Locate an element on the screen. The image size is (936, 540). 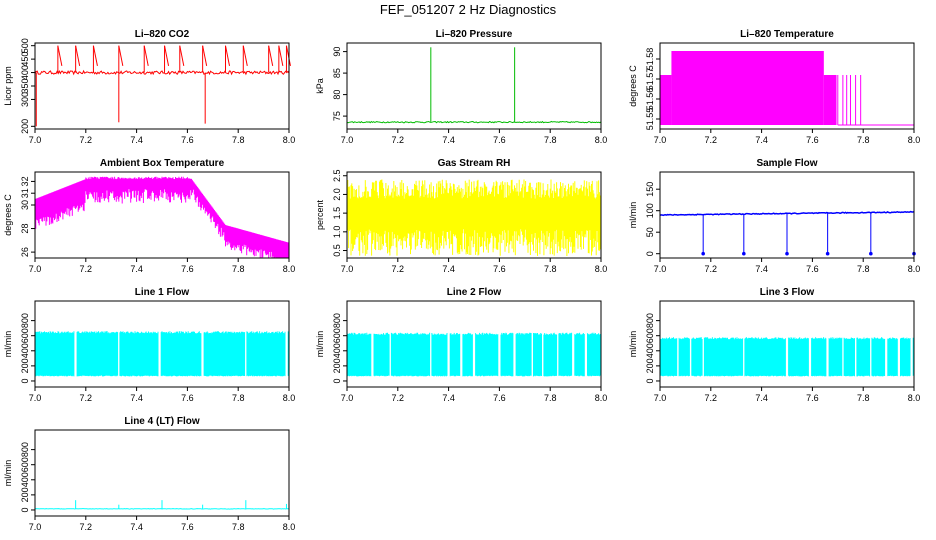
chart-title: Li–820 Pressure is located at coordinates (474, 34).